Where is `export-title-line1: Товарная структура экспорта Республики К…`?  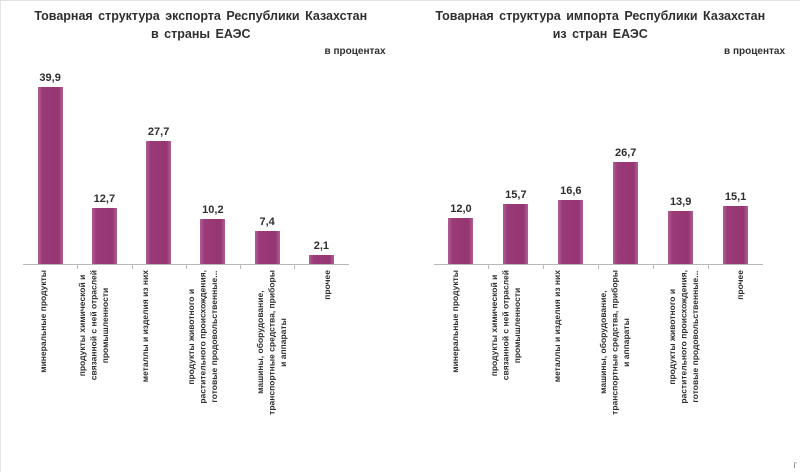
export-title-line1: Товарная структура экспорта Республики К… is located at coordinates (200, 16).